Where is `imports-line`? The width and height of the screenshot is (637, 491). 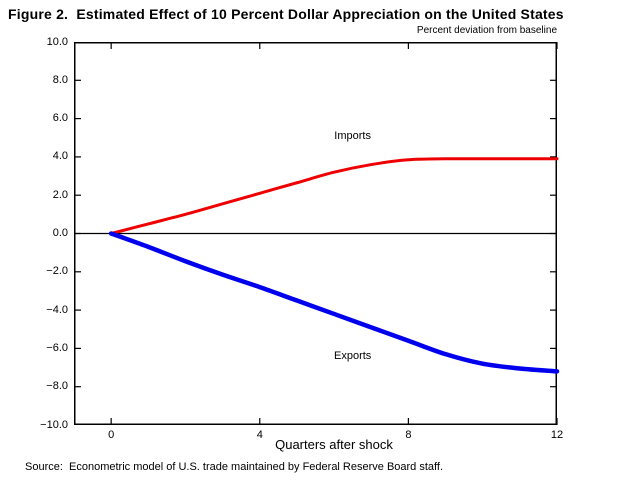 imports-line is located at coordinates (334, 196).